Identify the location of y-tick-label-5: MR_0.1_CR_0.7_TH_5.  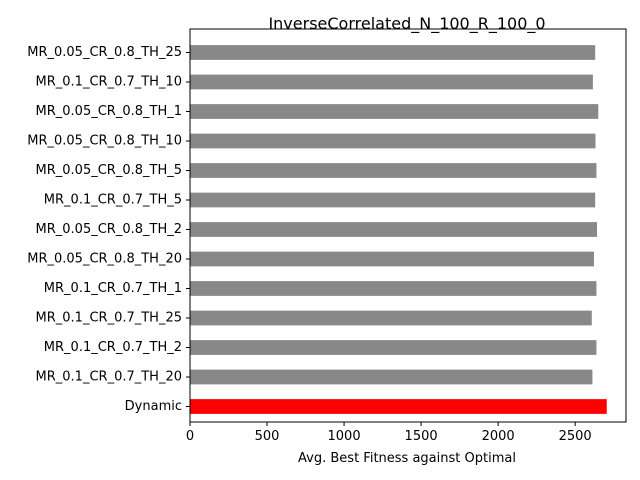
(113, 200).